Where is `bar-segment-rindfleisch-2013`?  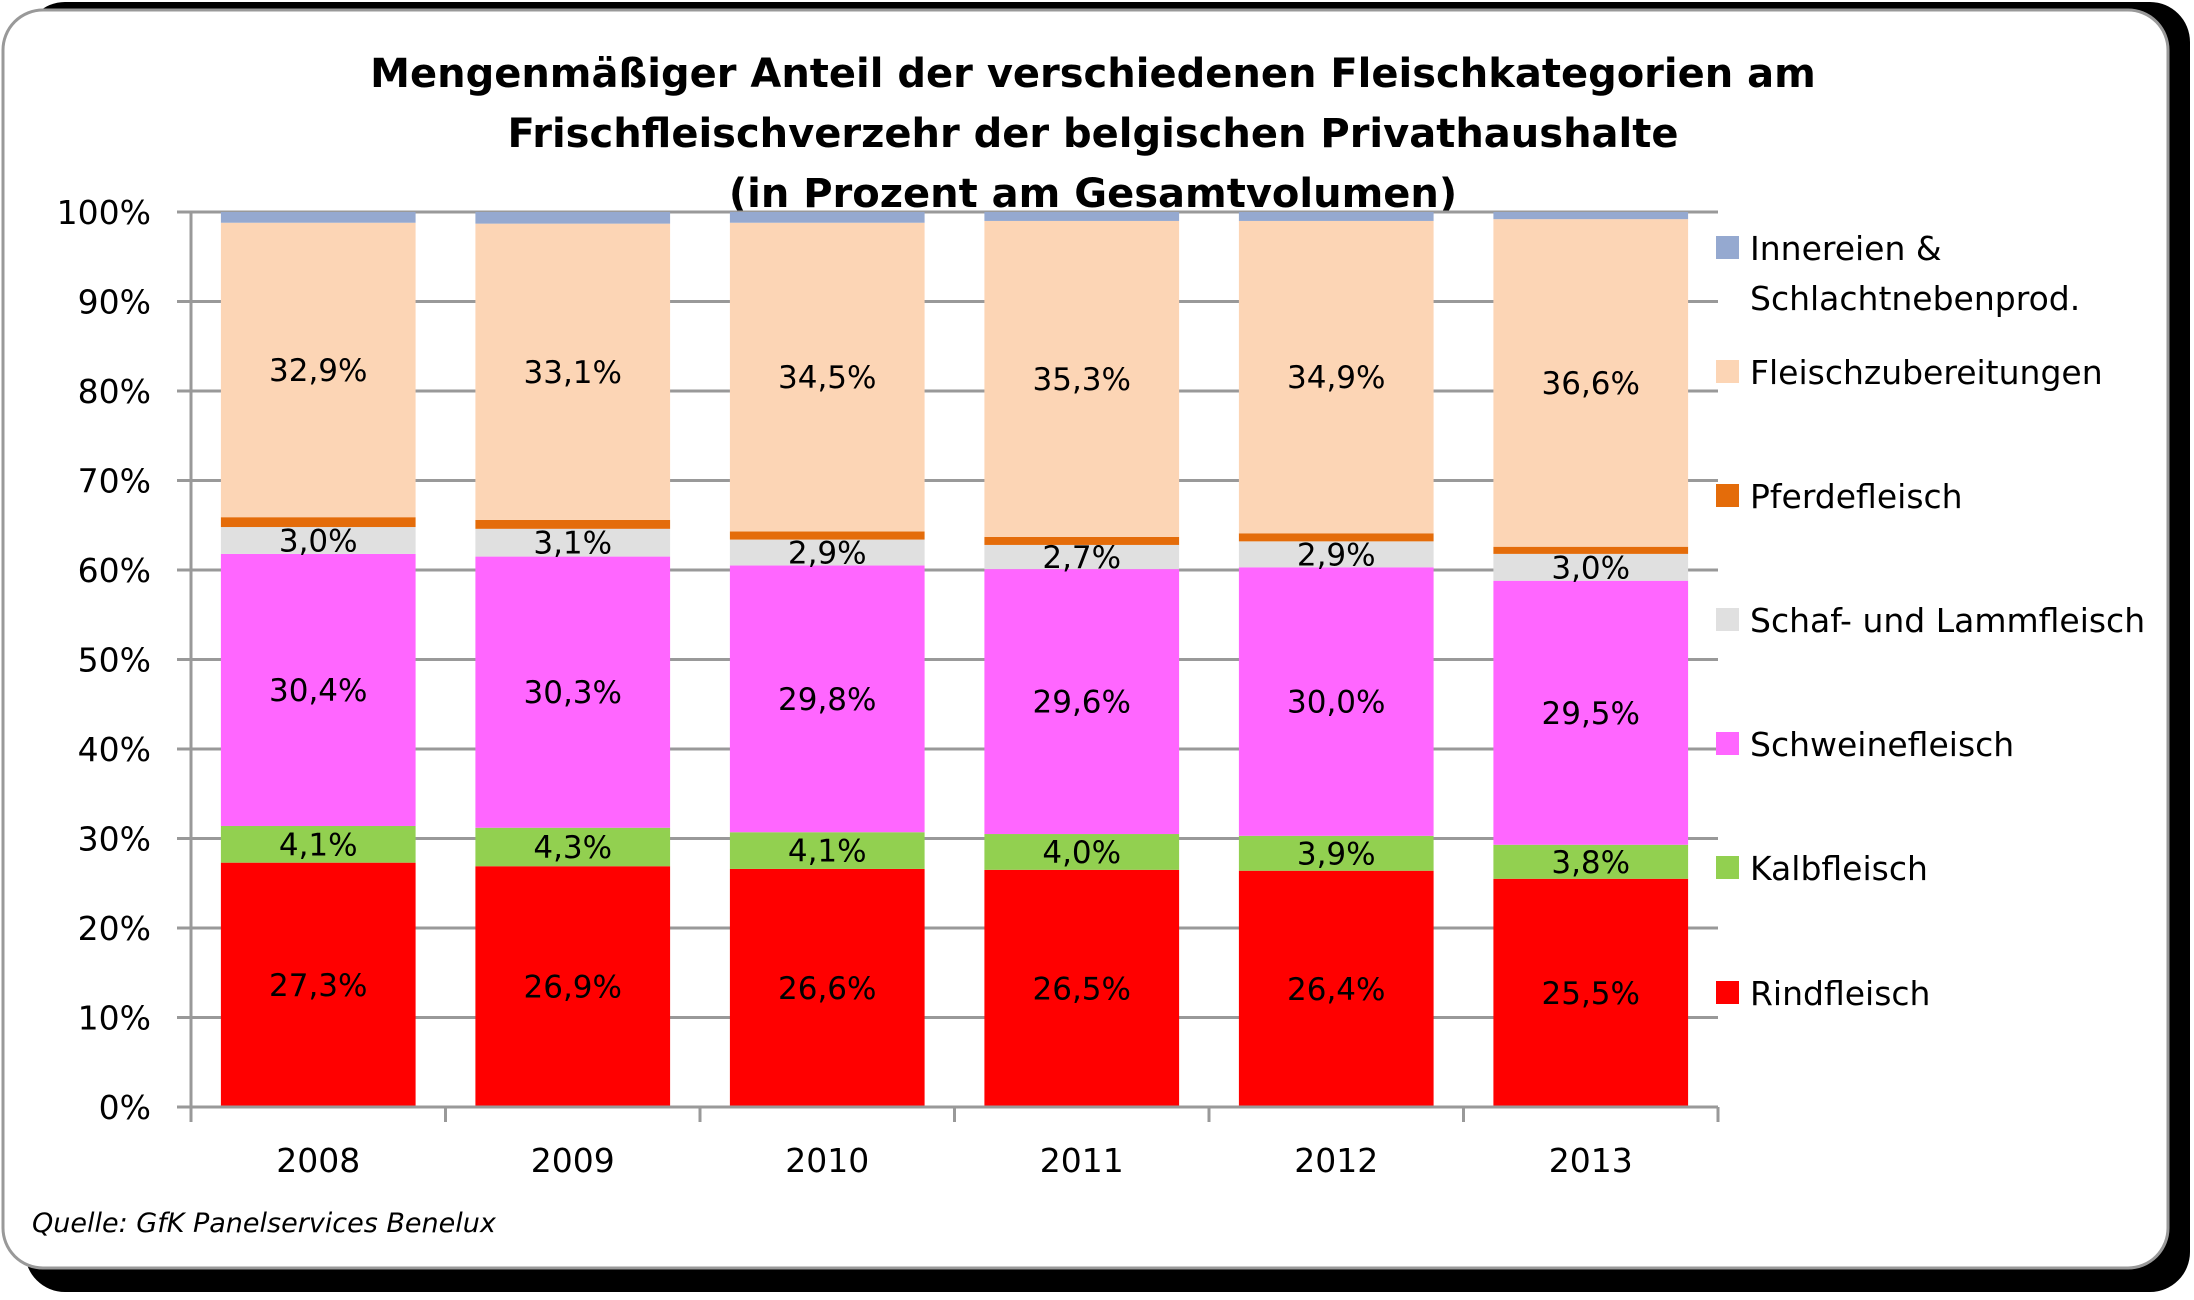 bar-segment-rindfleisch-2013 is located at coordinates (1591, 992).